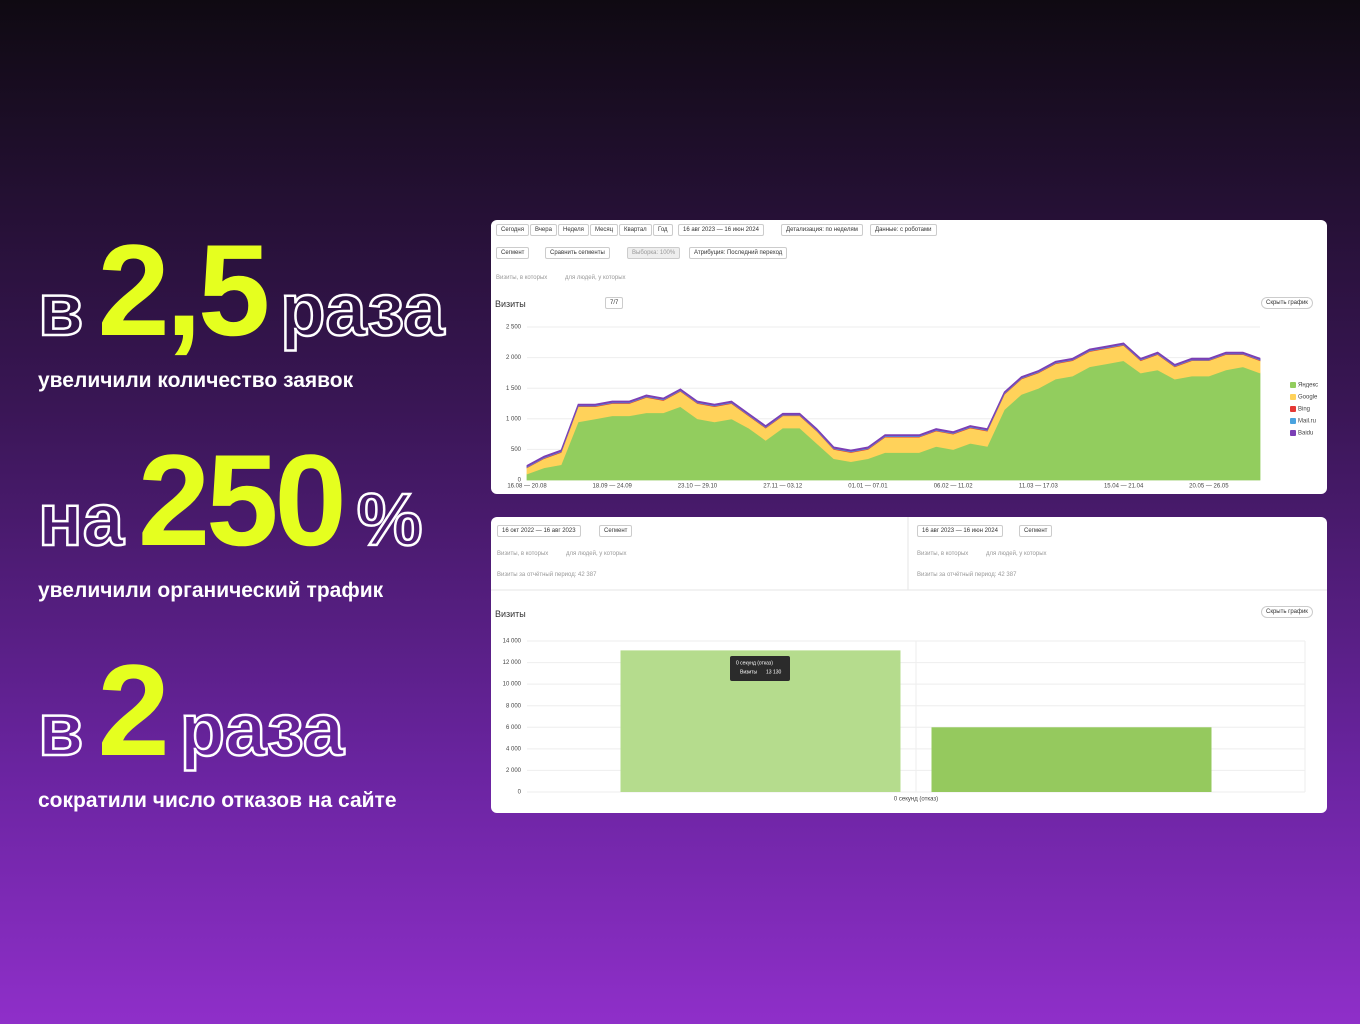 The height and width of the screenshot is (1024, 1360). I want to click on period: 16 окт 2022 — 16 авг 2023, so click(539, 531).